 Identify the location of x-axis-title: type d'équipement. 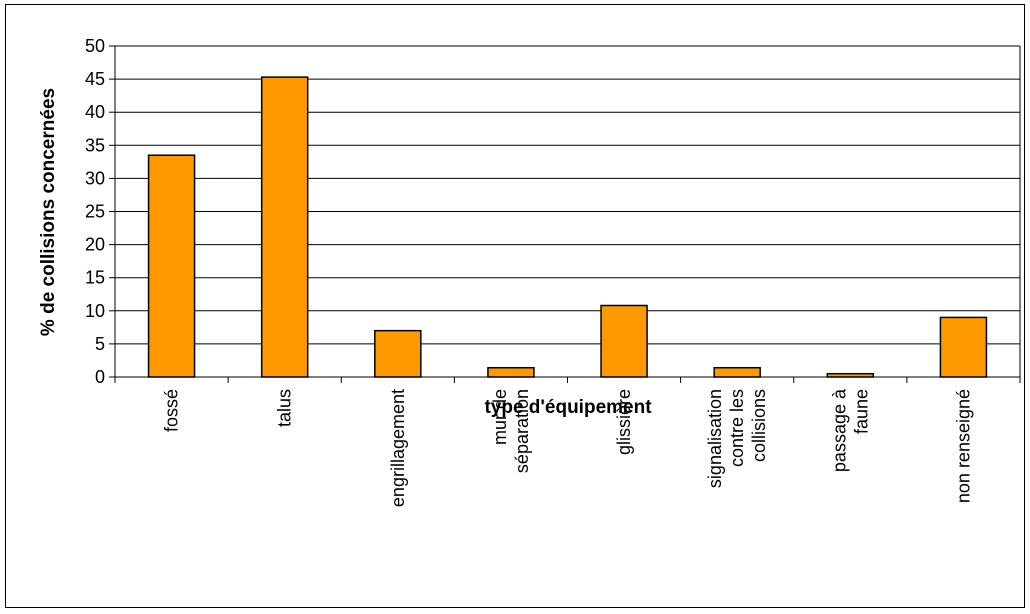
(568, 407).